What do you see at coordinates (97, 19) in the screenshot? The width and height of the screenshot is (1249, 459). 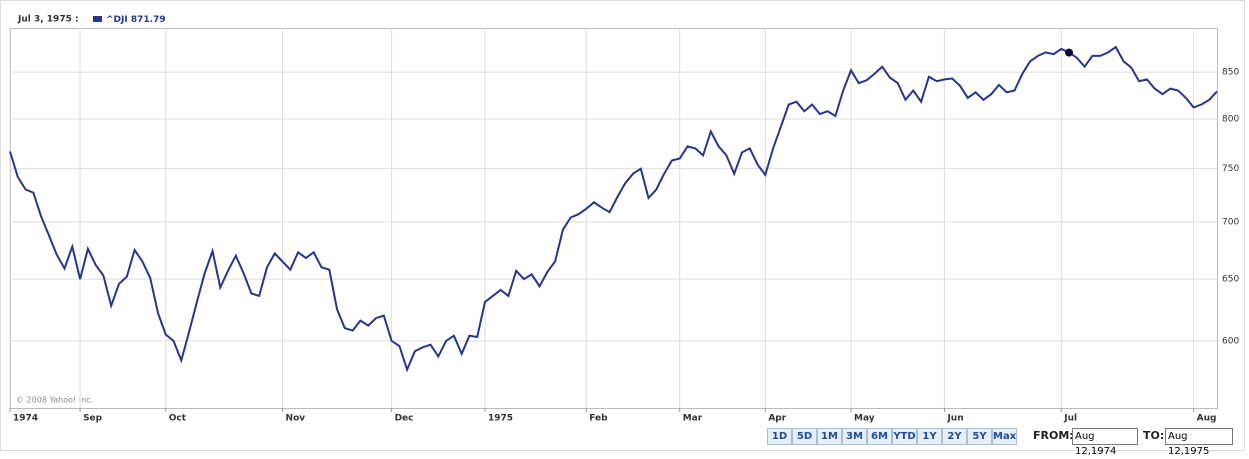 I see `legend-swatch` at bounding box center [97, 19].